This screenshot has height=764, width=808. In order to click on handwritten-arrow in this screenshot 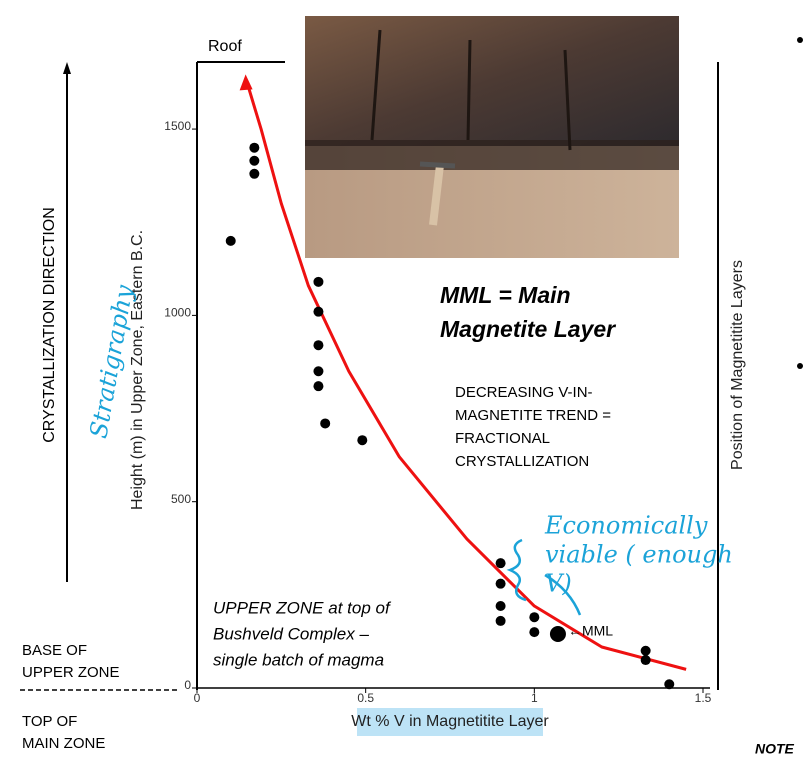, I will do `click(563, 594)`.